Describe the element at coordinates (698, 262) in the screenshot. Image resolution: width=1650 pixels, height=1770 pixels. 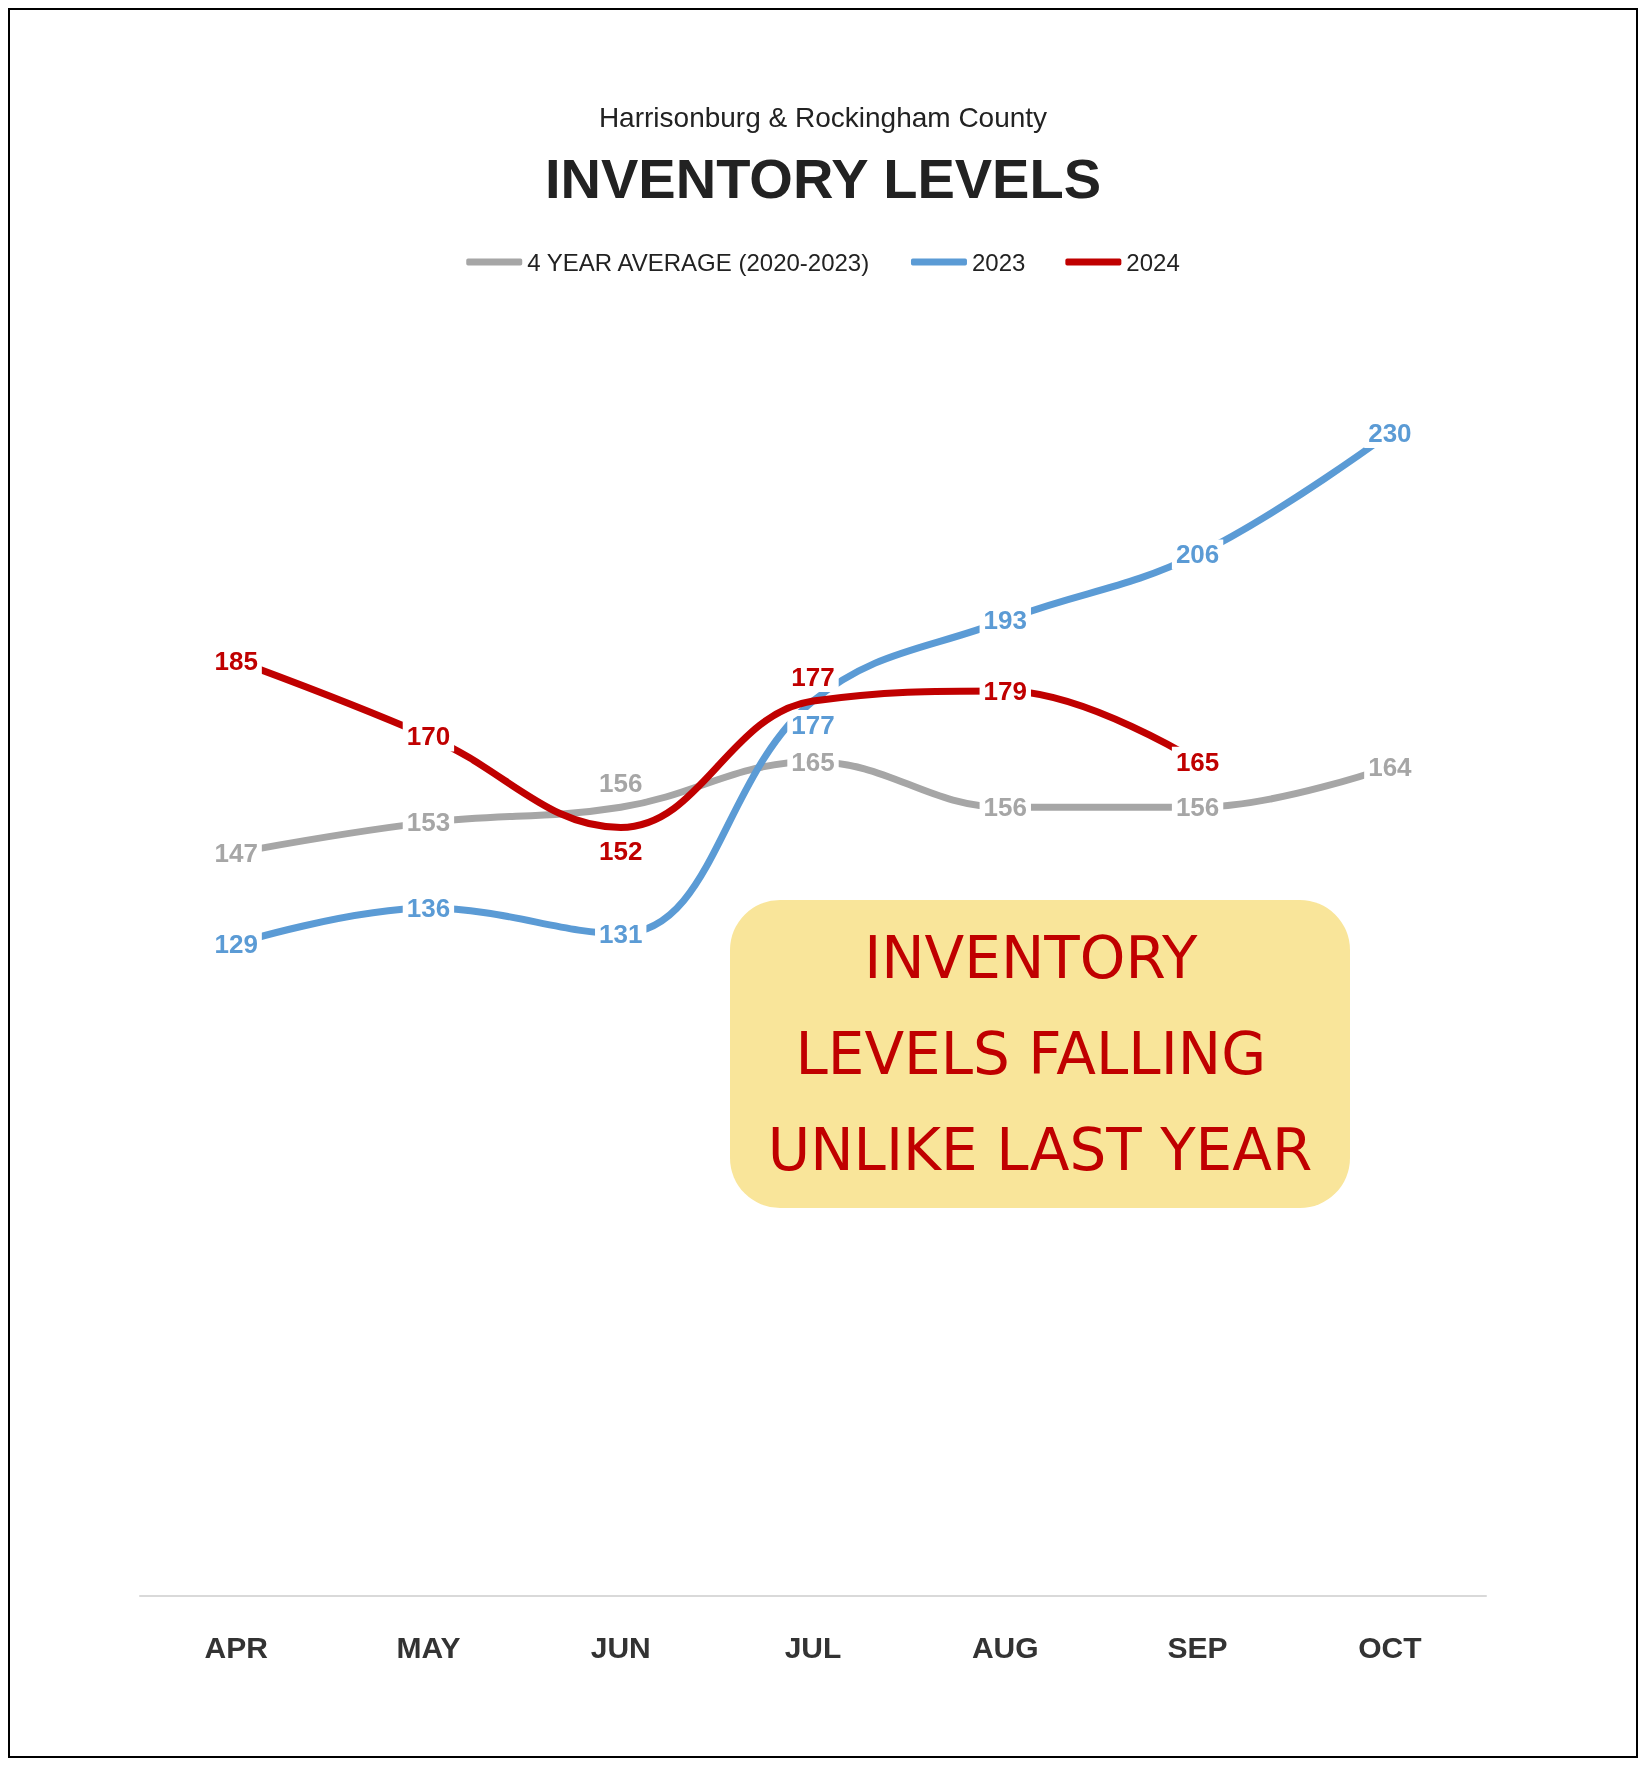
I see `legend-label: 4 YEAR AVERAGE (2020-2023)` at that location.